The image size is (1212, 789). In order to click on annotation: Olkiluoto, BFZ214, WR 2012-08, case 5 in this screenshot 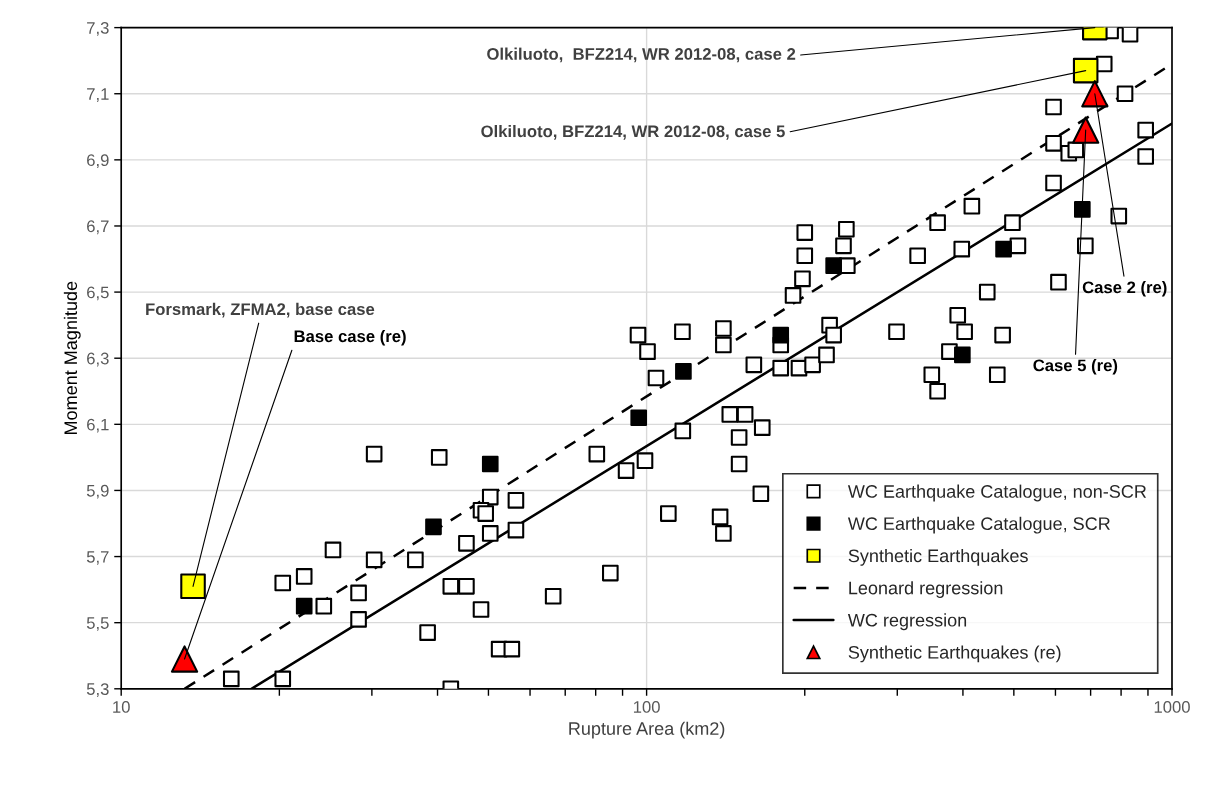, I will do `click(633, 132)`.